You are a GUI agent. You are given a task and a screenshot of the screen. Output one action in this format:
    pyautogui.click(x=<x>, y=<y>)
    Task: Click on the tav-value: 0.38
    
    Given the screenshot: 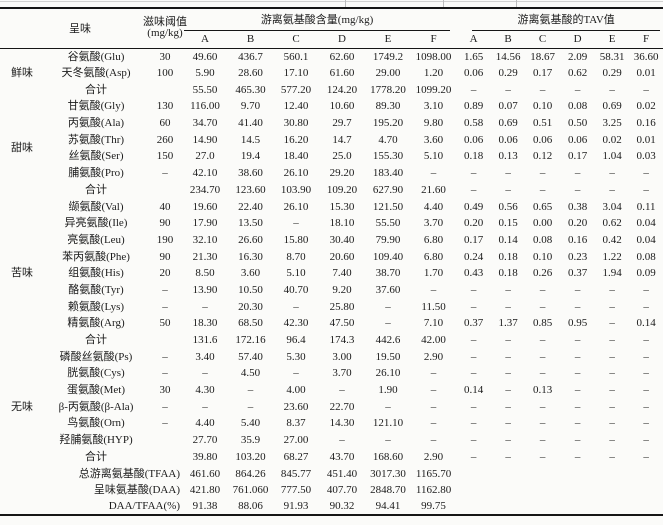 What is the action you would take?
    pyautogui.click(x=577, y=206)
    